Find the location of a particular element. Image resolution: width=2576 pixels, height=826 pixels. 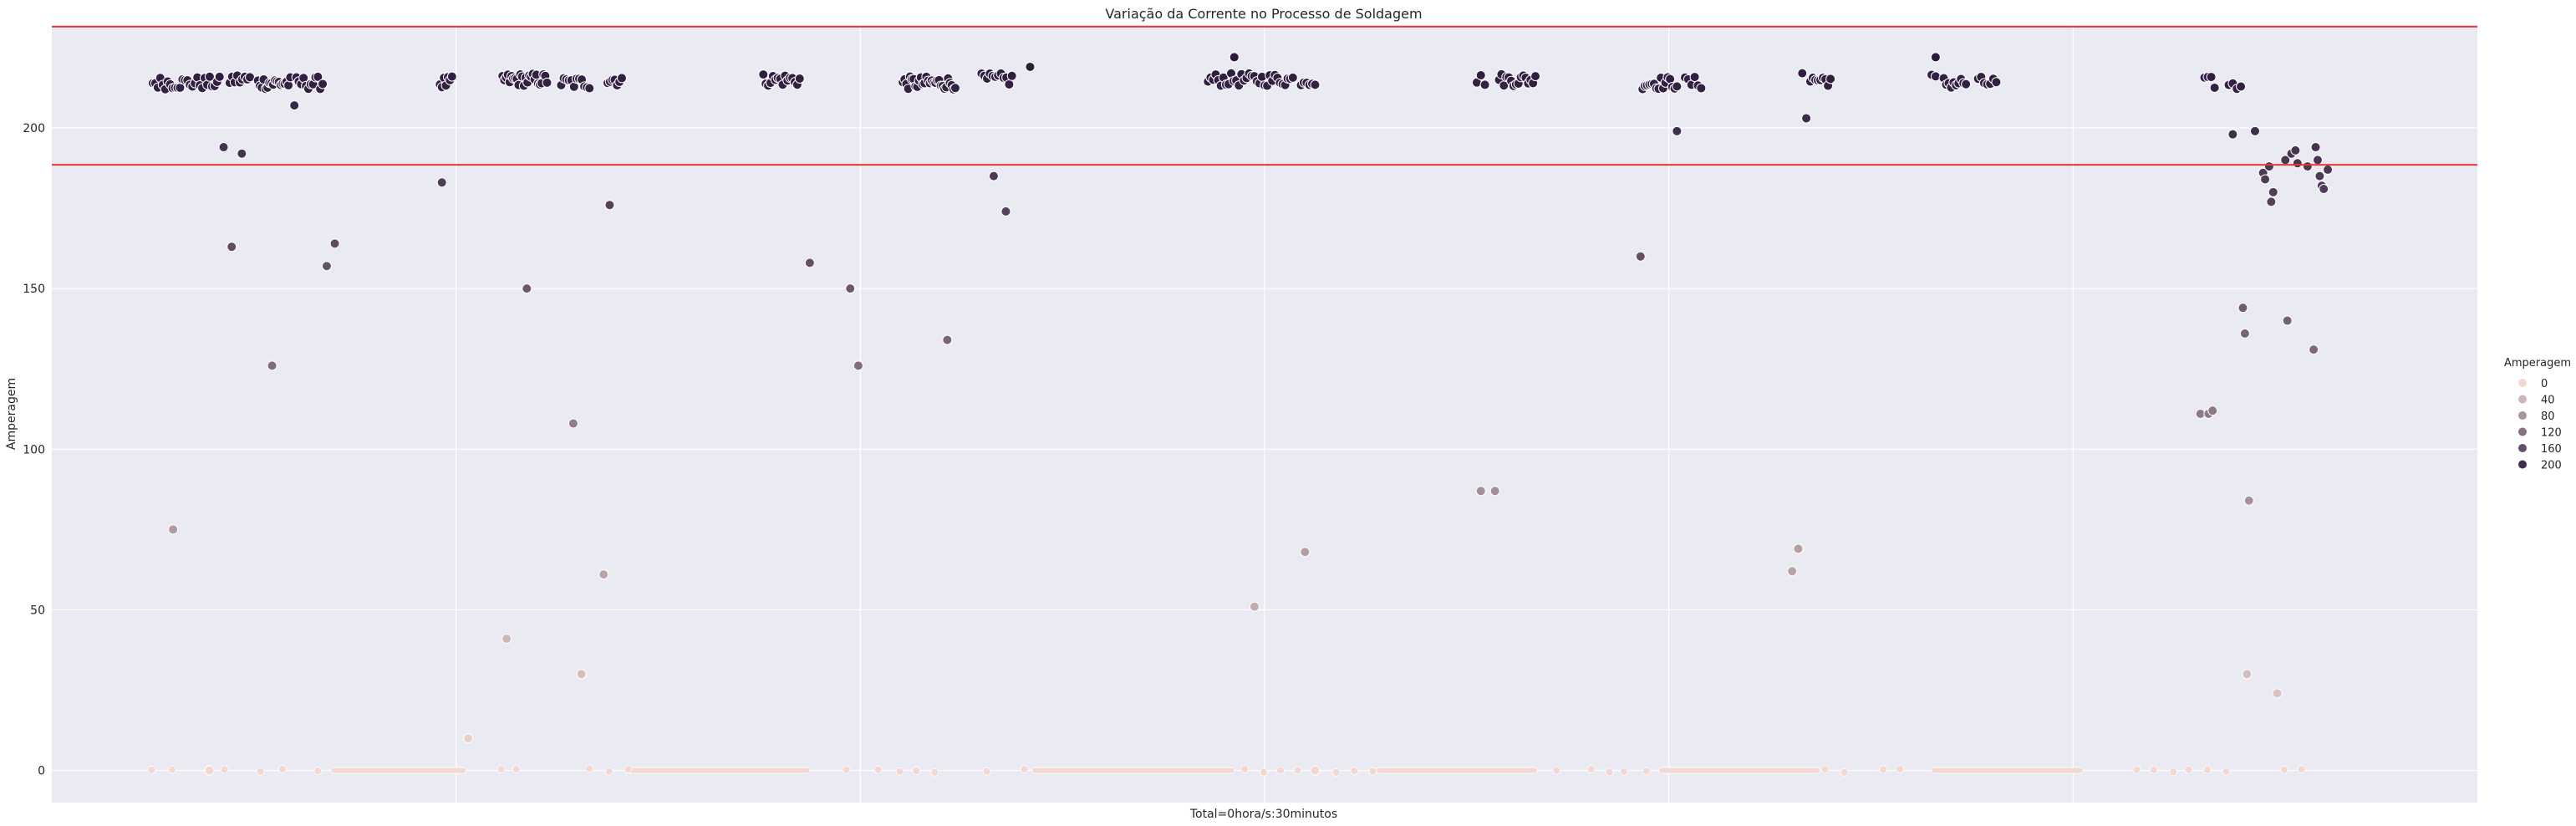

legend-title: Amperagem is located at coordinates (2537, 363).